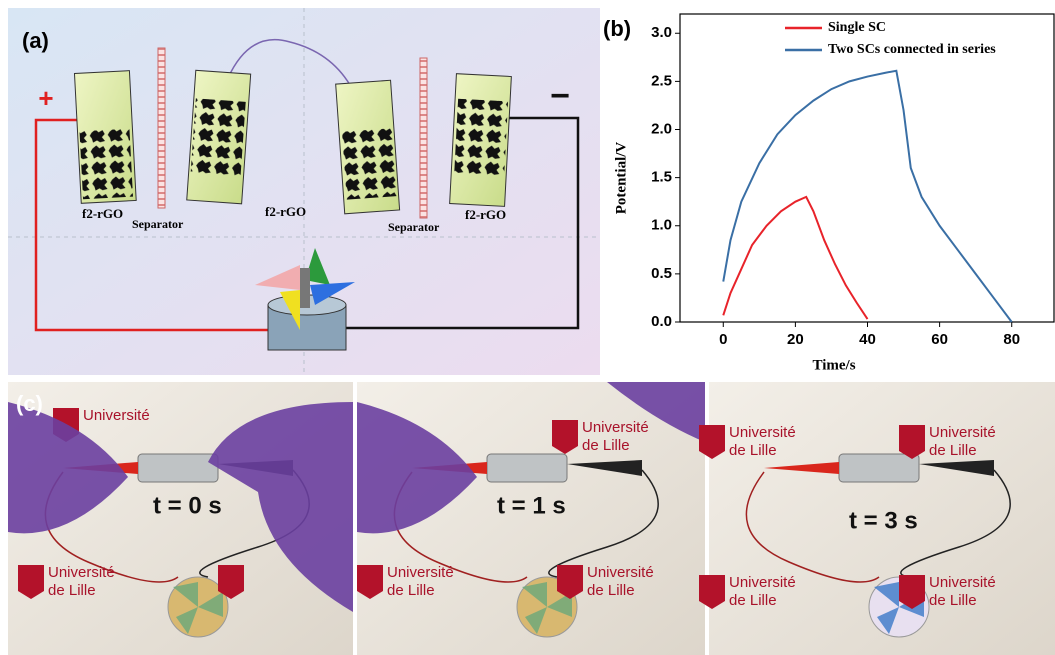 This screenshot has width=1055, height=655. I want to click on y-tick-label: 1.5, so click(661, 177).